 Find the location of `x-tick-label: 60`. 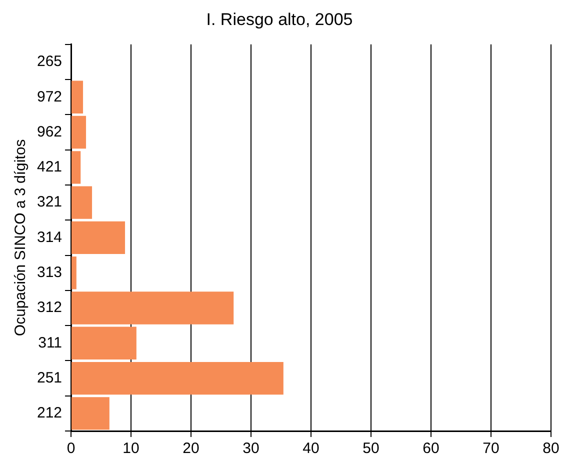

x-tick-label: 60 is located at coordinates (431, 449).